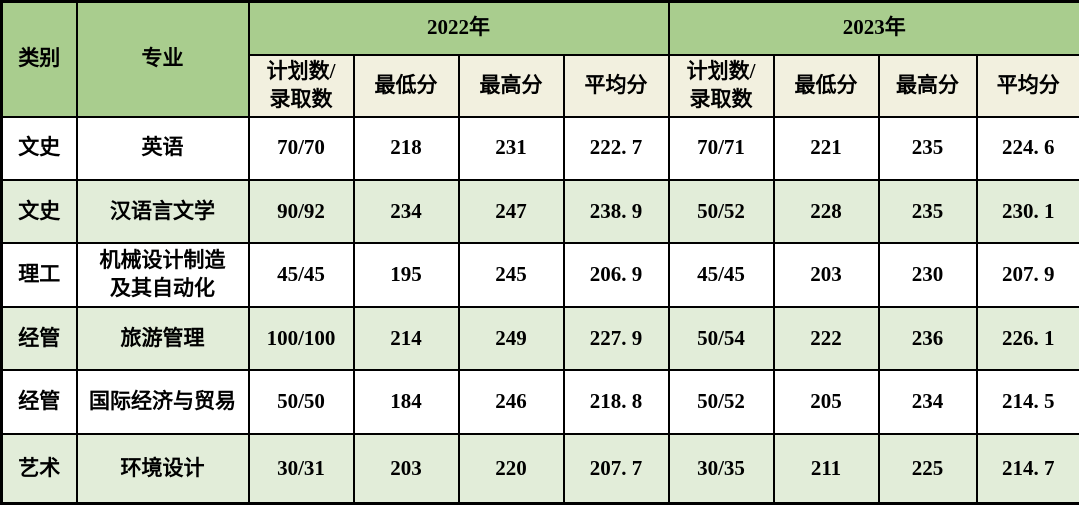  I want to click on min-score-cell: 222, so click(826, 338).